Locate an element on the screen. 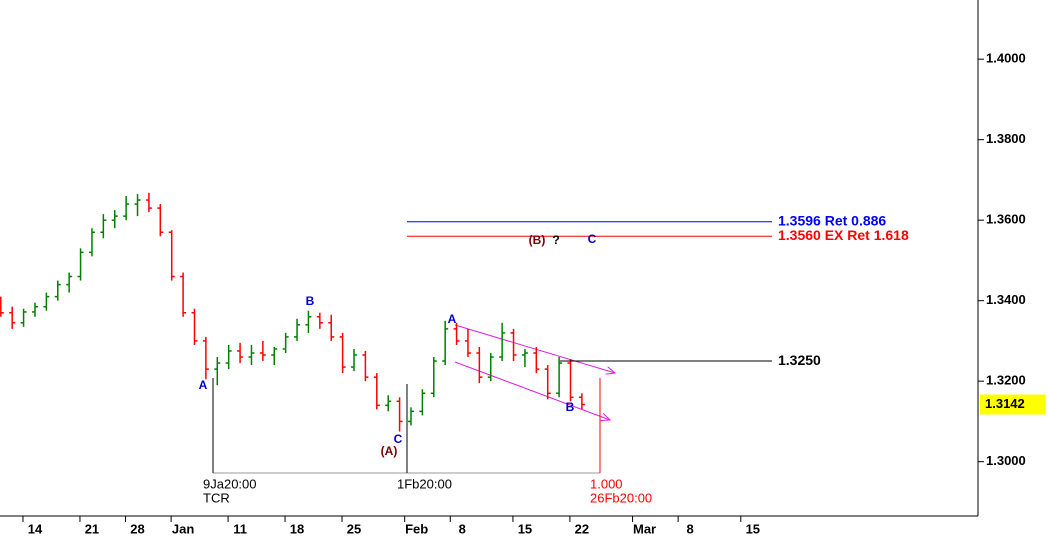  last-price-label: 1.3142 is located at coordinates (1005, 403).